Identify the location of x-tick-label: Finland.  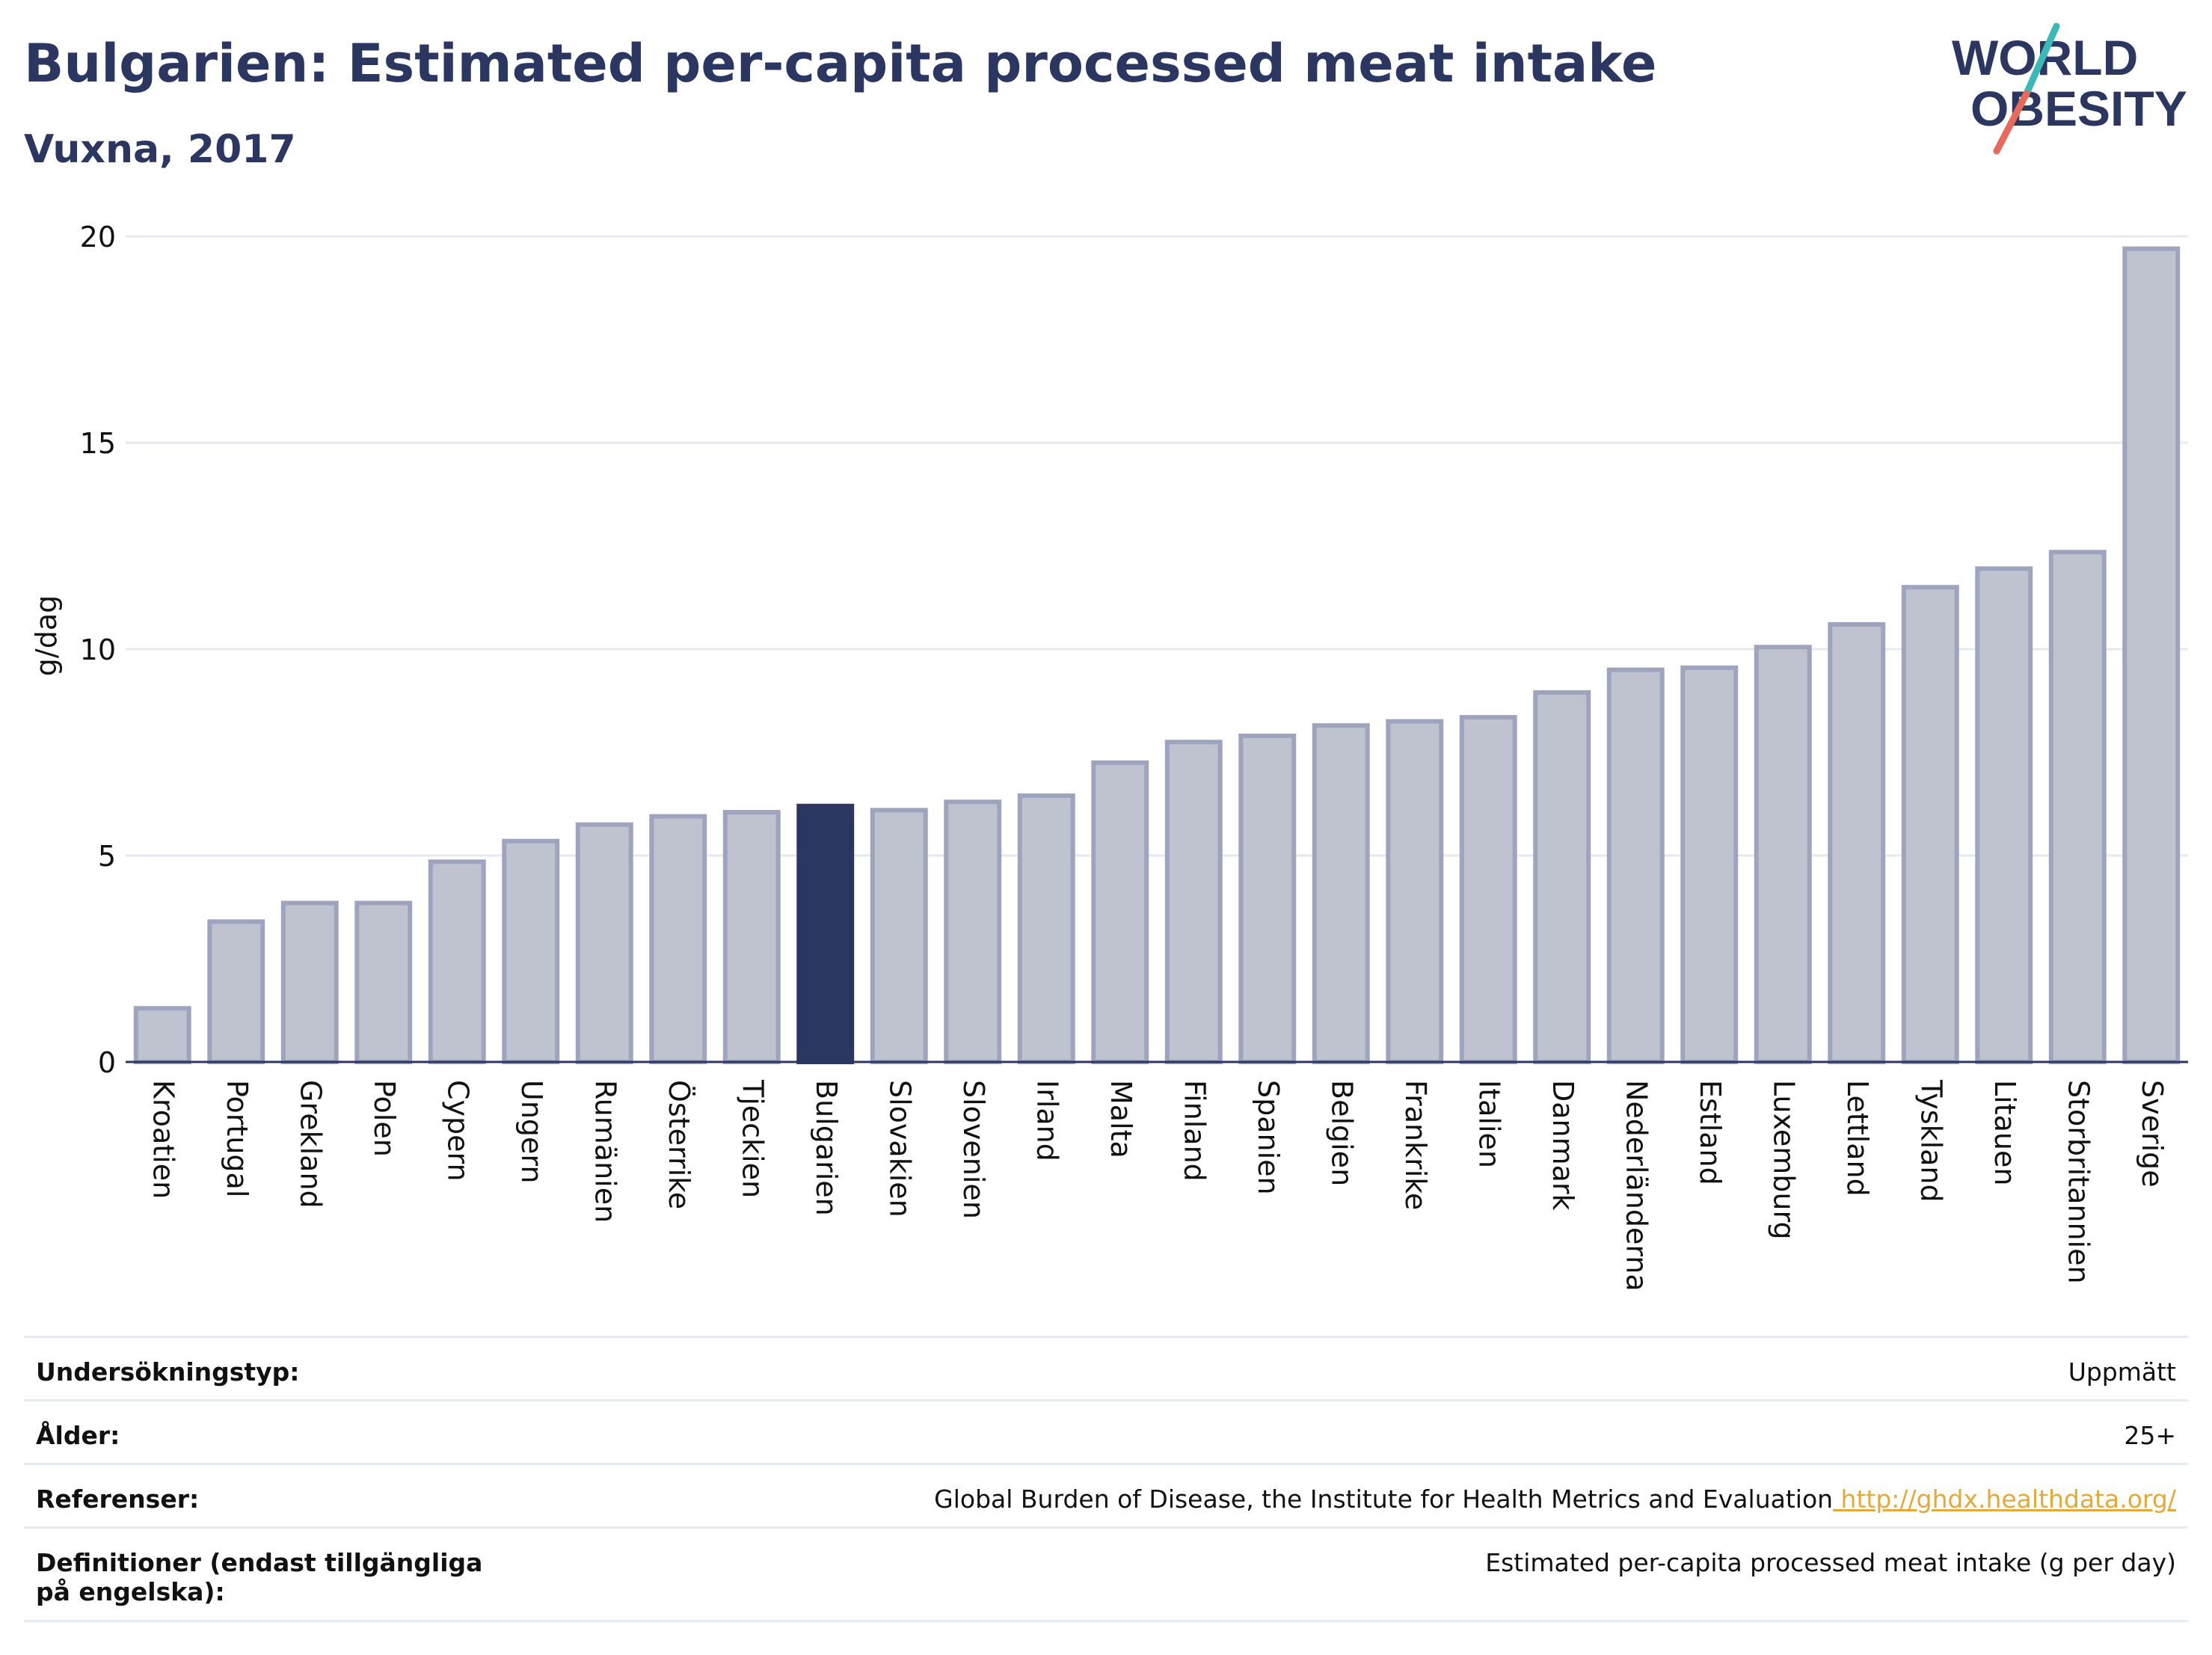
(1194, 1131).